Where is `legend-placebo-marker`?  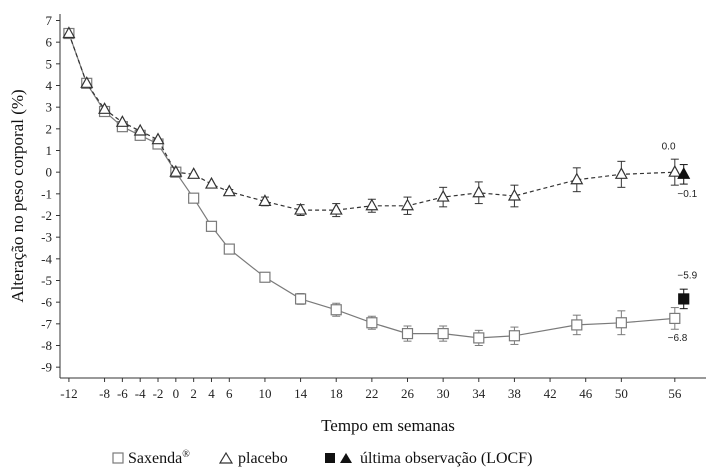
legend-placebo-marker is located at coordinates (226, 457).